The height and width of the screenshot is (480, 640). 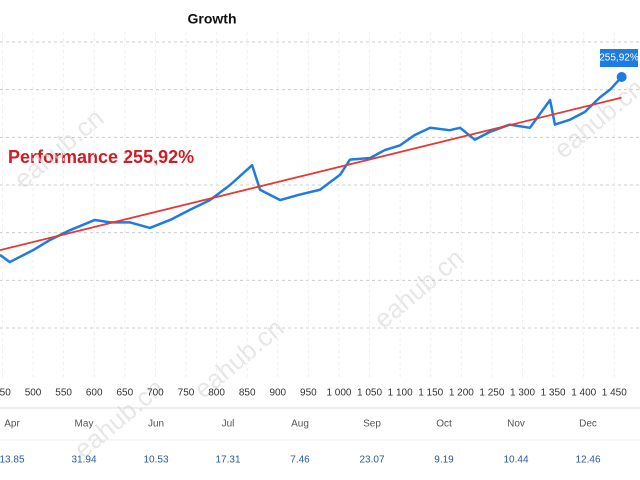 I want to click on x-tick-label: 800, so click(x=216, y=393).